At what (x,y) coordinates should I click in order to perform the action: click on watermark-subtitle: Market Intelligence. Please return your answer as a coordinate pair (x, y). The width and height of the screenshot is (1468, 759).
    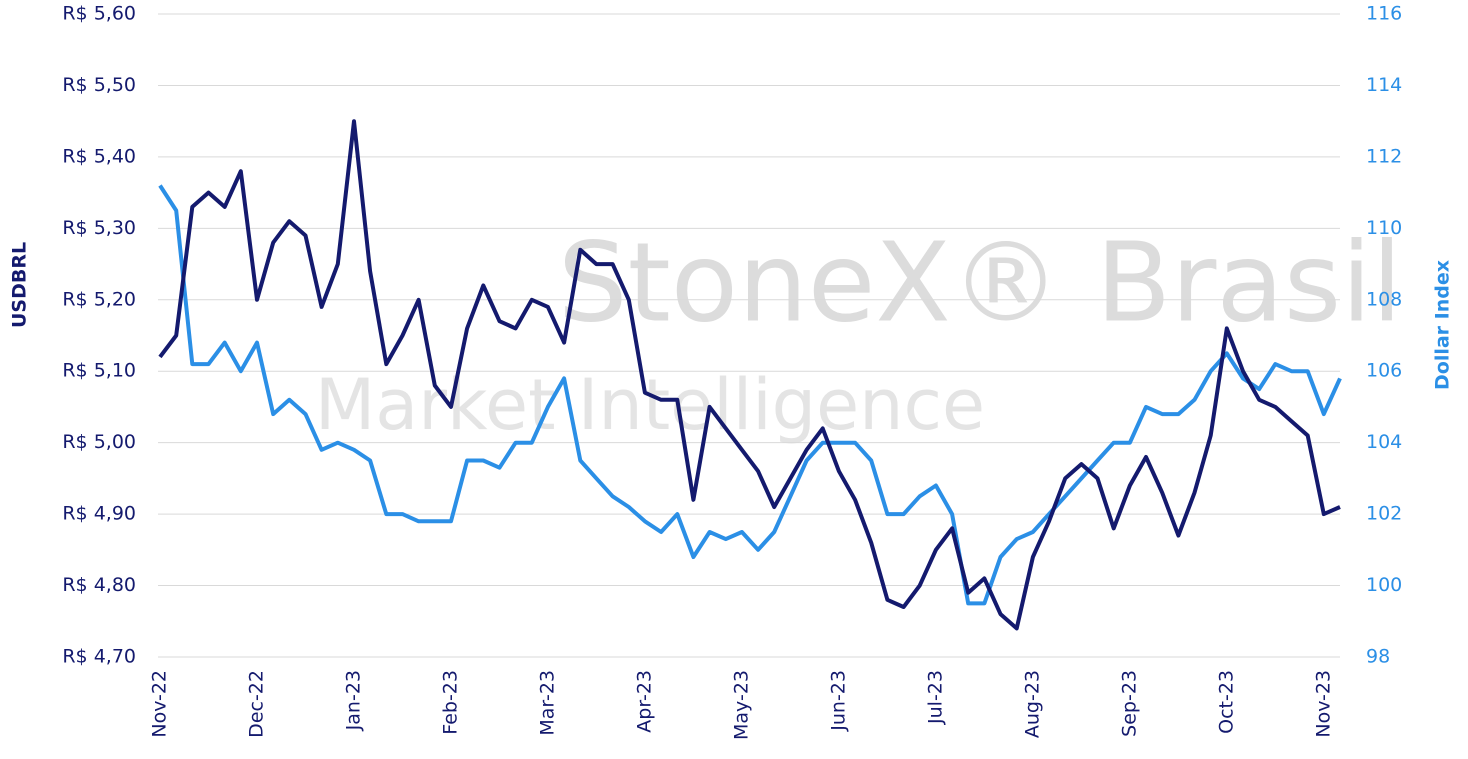
    Looking at the image, I should click on (650, 405).